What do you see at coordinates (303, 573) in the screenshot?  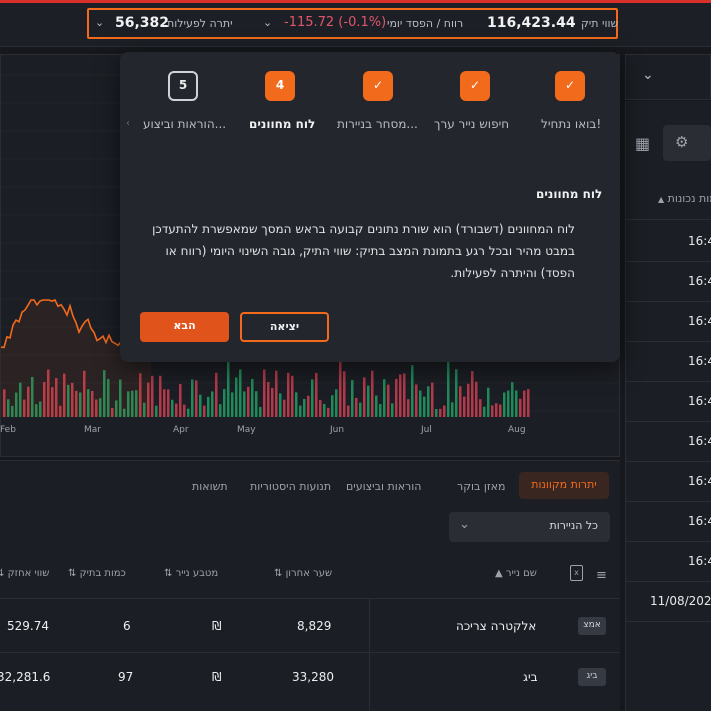 I see `column-header-last: ⇅ שער אחרון` at bounding box center [303, 573].